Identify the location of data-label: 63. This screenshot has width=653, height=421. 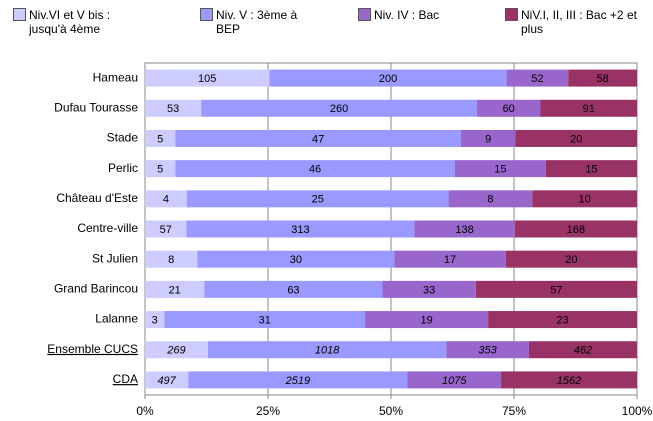
(293, 290).